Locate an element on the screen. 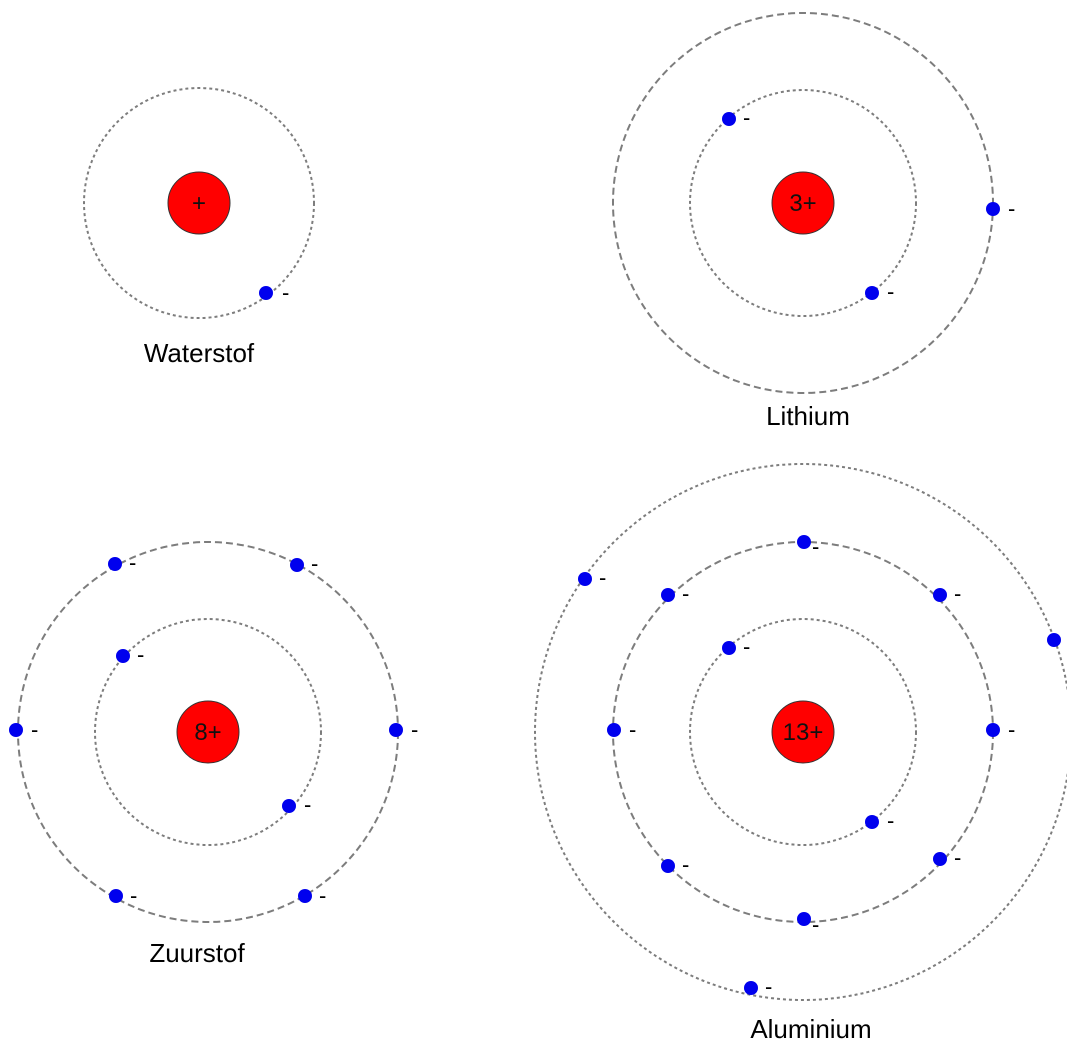  atom-waterstof: + - Waterstof is located at coordinates (199, 227).